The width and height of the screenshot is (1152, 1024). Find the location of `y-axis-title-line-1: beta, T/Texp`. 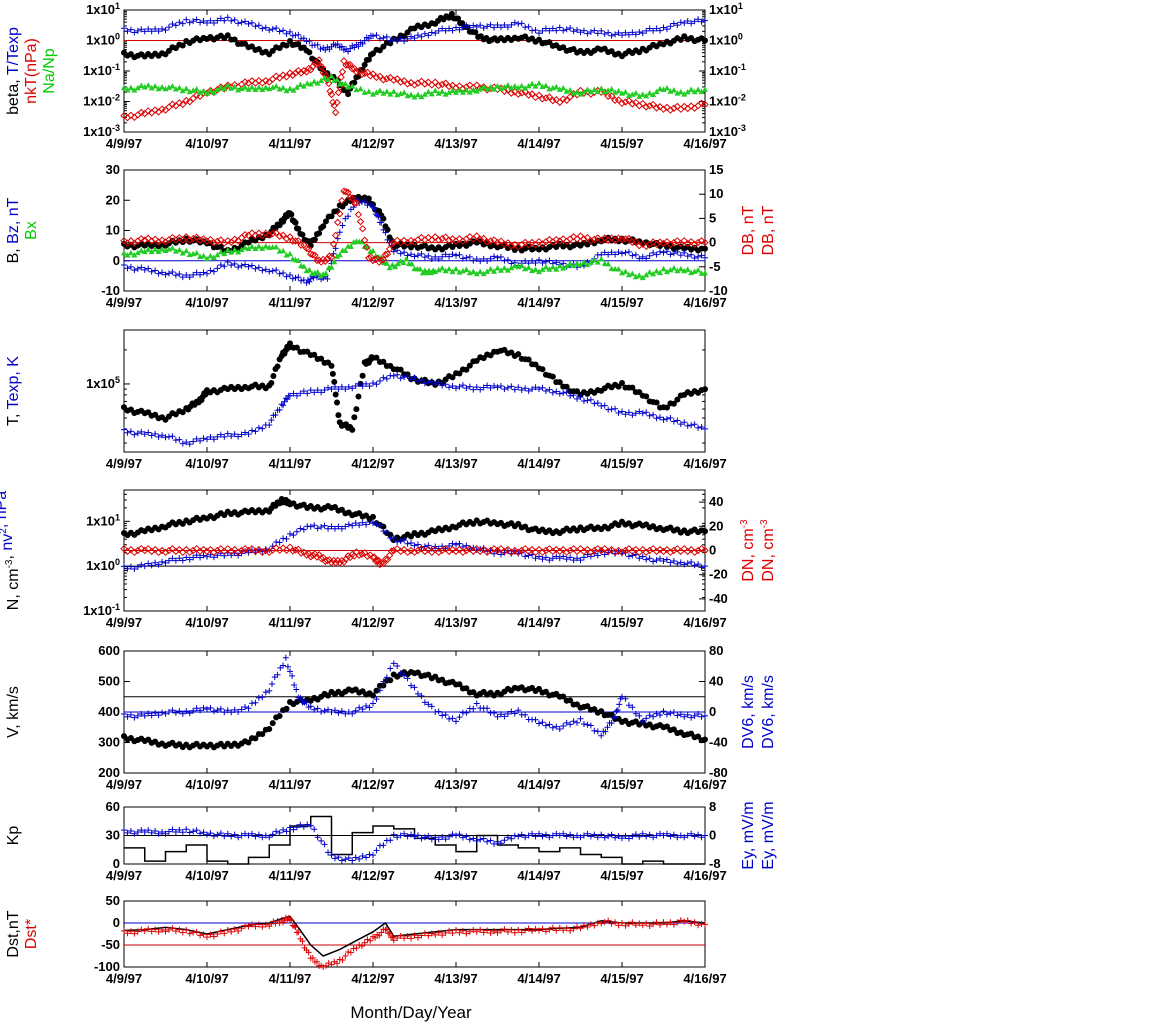

y-axis-title-line-1: beta, T/Texp is located at coordinates (13, 71).